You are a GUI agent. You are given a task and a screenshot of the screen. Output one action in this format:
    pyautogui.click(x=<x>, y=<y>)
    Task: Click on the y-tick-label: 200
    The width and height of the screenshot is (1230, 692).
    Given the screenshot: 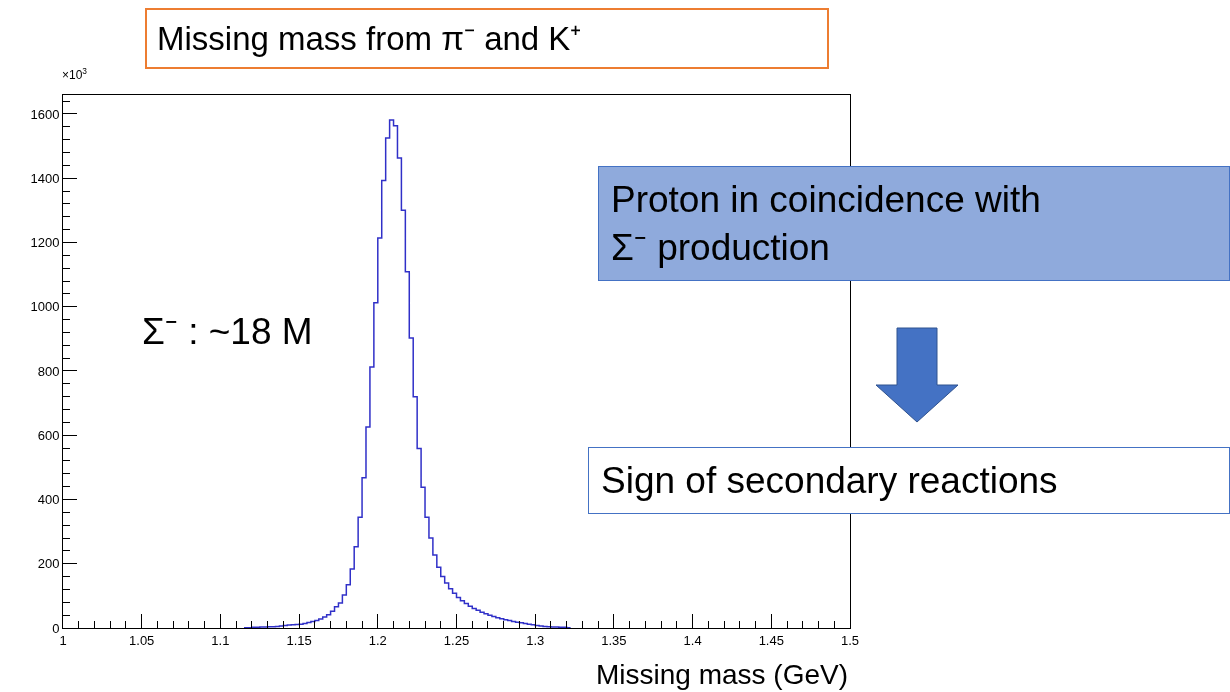 What is the action you would take?
    pyautogui.click(x=48, y=564)
    